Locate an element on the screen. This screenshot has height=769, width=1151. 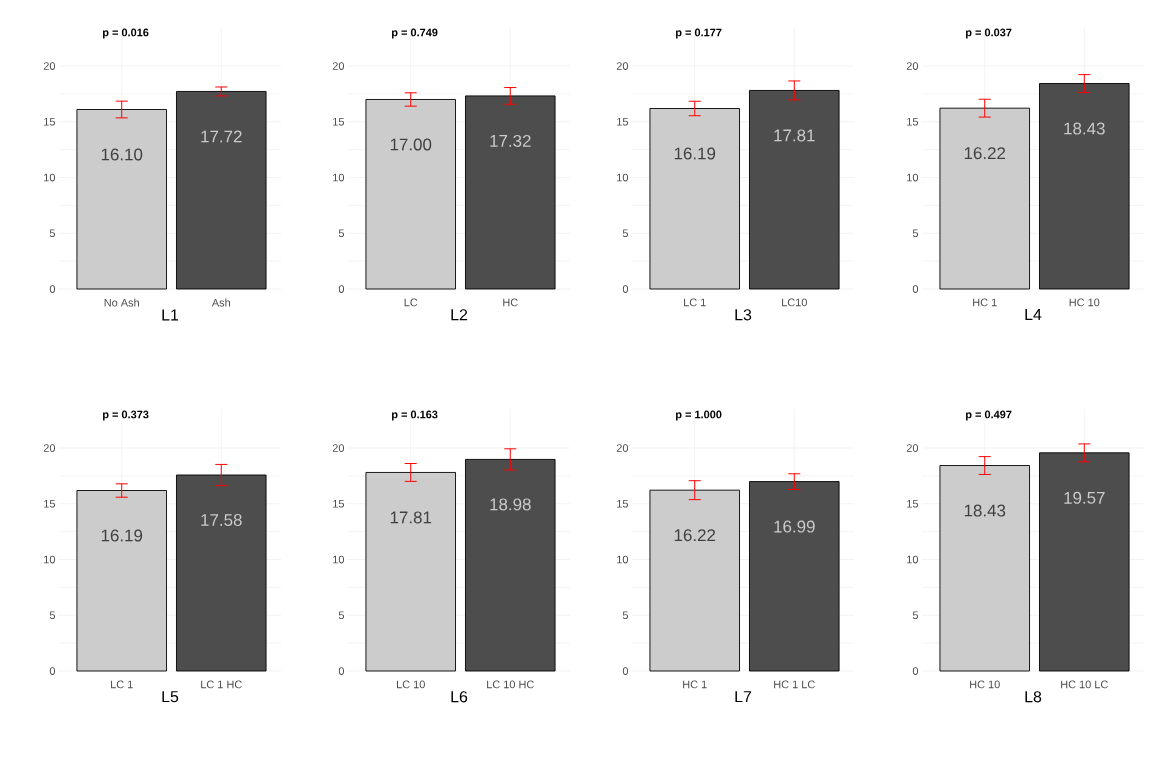
annotation: p = 1.000 is located at coordinates (699, 415).